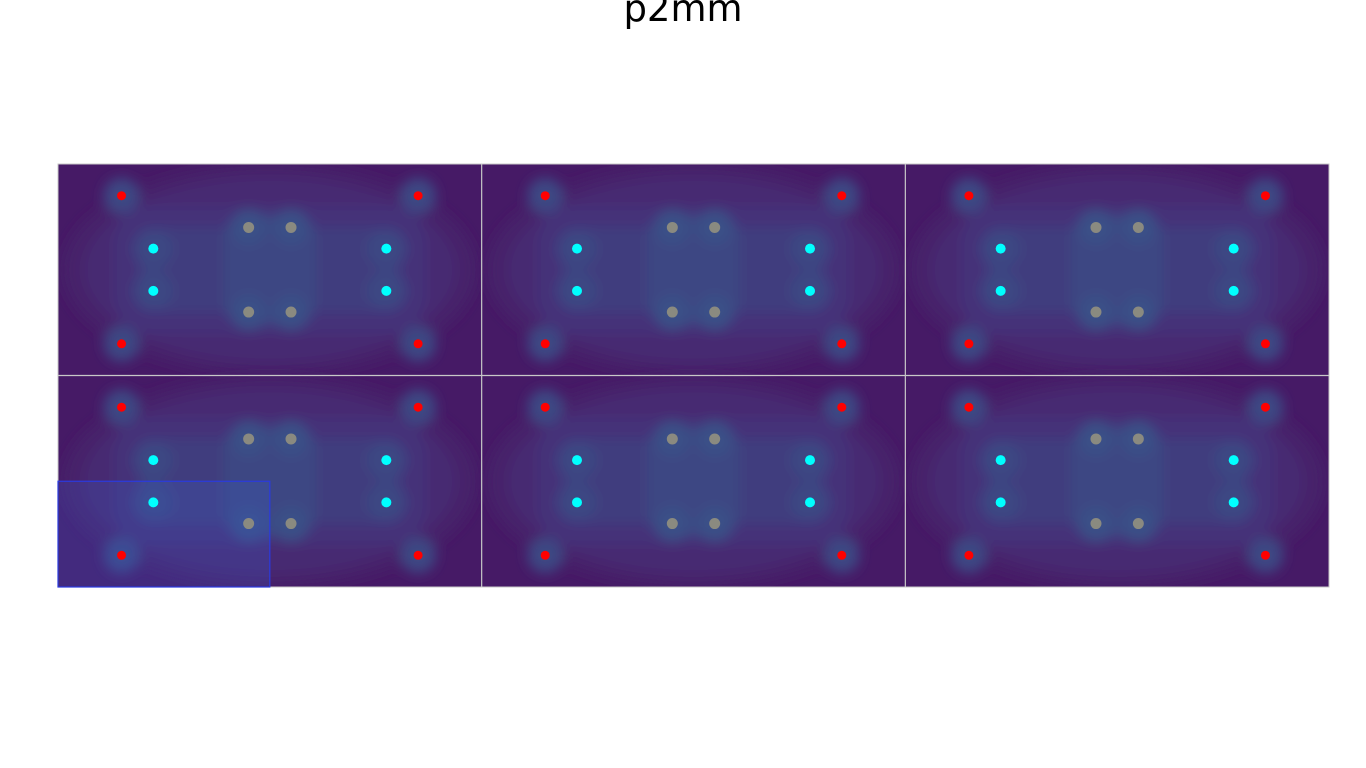 The width and height of the screenshot is (1366, 768). I want to click on fundamental-domain, so click(164, 534).